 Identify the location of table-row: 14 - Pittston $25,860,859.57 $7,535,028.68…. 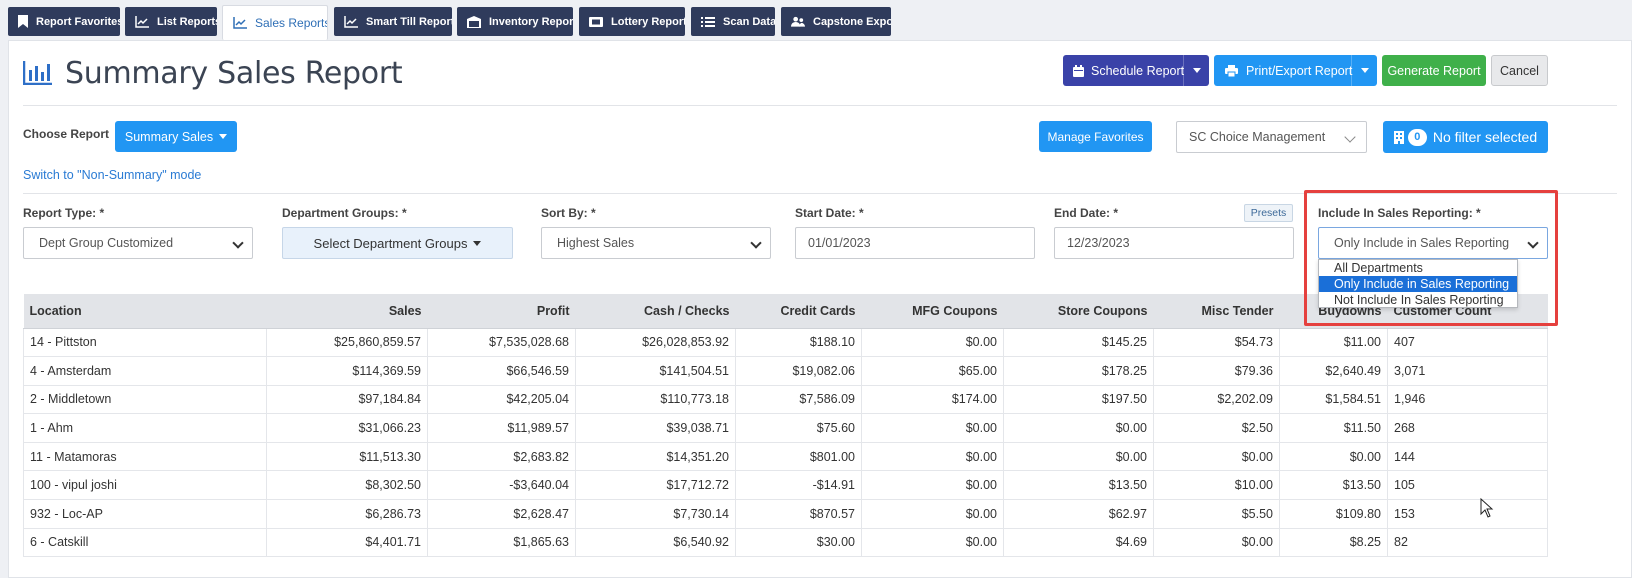
(785, 343).